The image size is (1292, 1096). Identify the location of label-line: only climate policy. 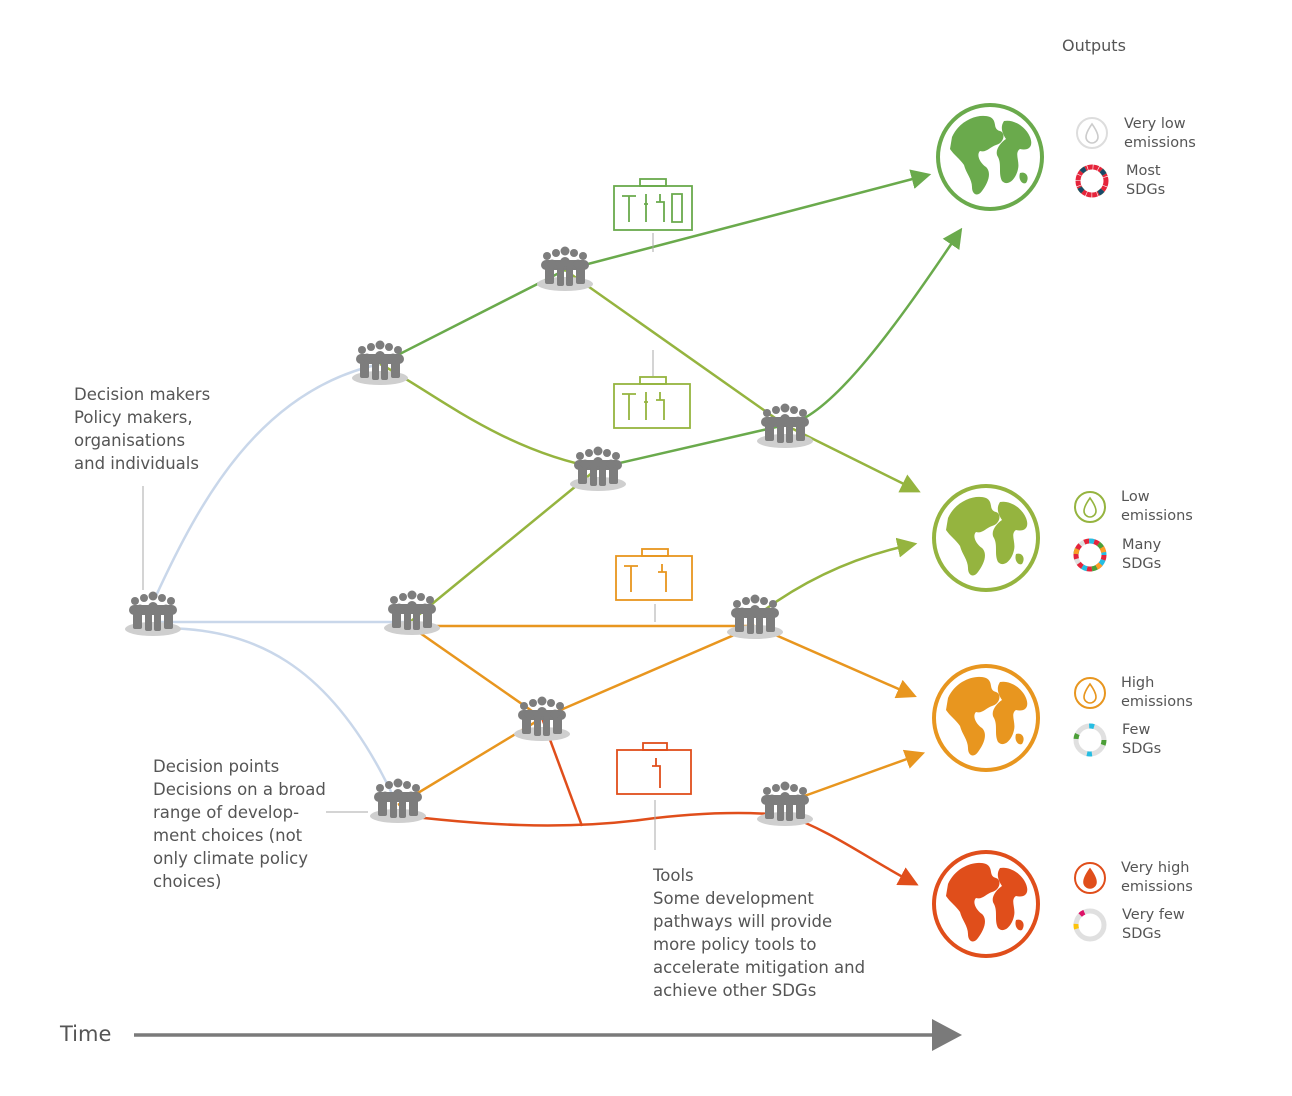
(231, 858).